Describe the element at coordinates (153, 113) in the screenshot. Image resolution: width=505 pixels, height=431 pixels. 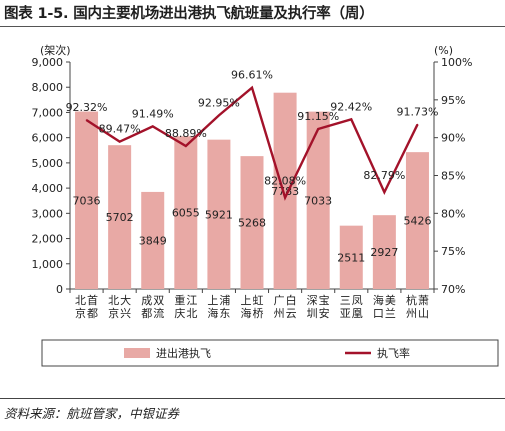
I see `line-value-label: 91.49%` at that location.